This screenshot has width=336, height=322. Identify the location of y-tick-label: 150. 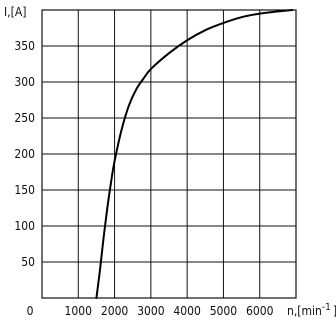
(24, 190).